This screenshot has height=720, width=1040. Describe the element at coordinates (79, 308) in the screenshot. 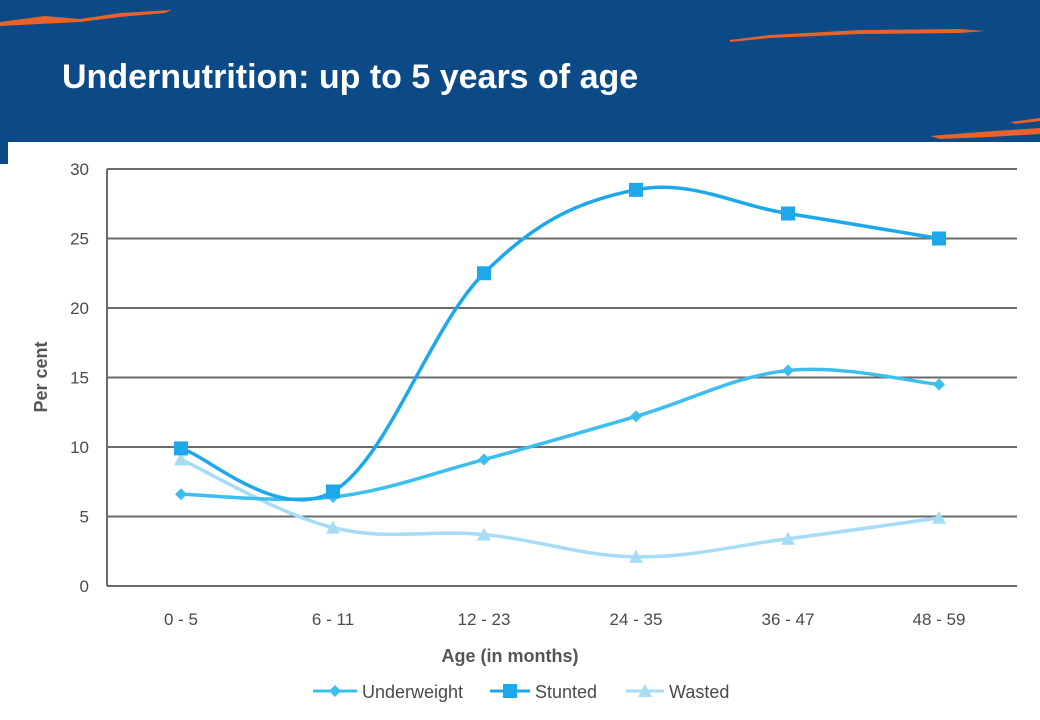

I see `y-tick-label: 20` at that location.